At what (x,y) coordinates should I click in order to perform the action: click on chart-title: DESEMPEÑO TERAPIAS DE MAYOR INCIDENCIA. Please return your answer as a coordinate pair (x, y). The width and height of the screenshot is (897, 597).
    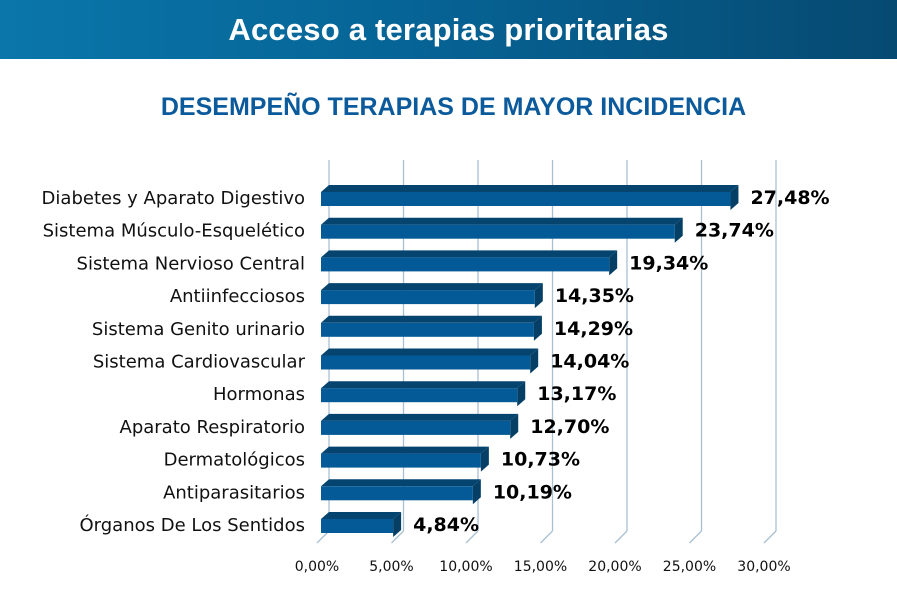
    Looking at the image, I should click on (453, 107).